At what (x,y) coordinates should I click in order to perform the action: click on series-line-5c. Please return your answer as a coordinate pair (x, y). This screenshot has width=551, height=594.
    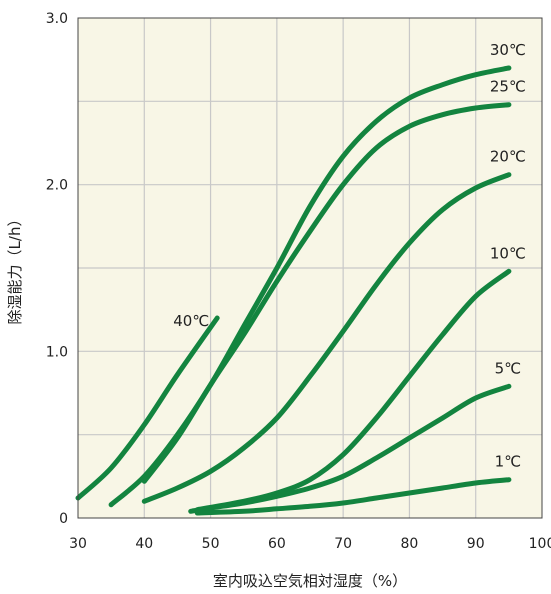
    Looking at the image, I should click on (350, 448).